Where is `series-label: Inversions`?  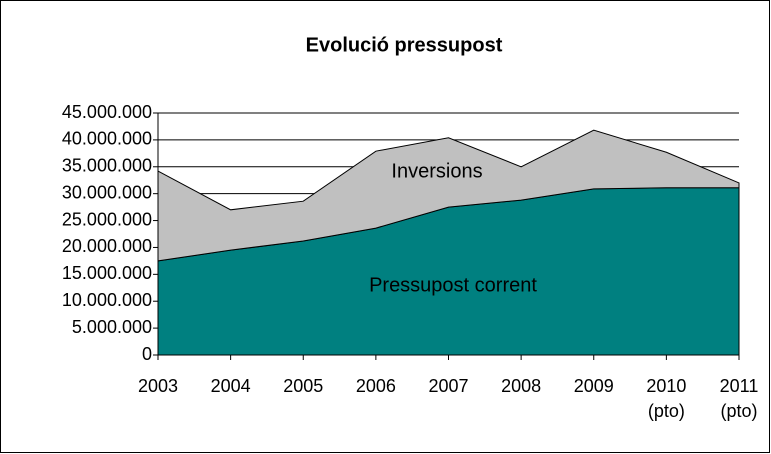 series-label: Inversions is located at coordinates (436, 171).